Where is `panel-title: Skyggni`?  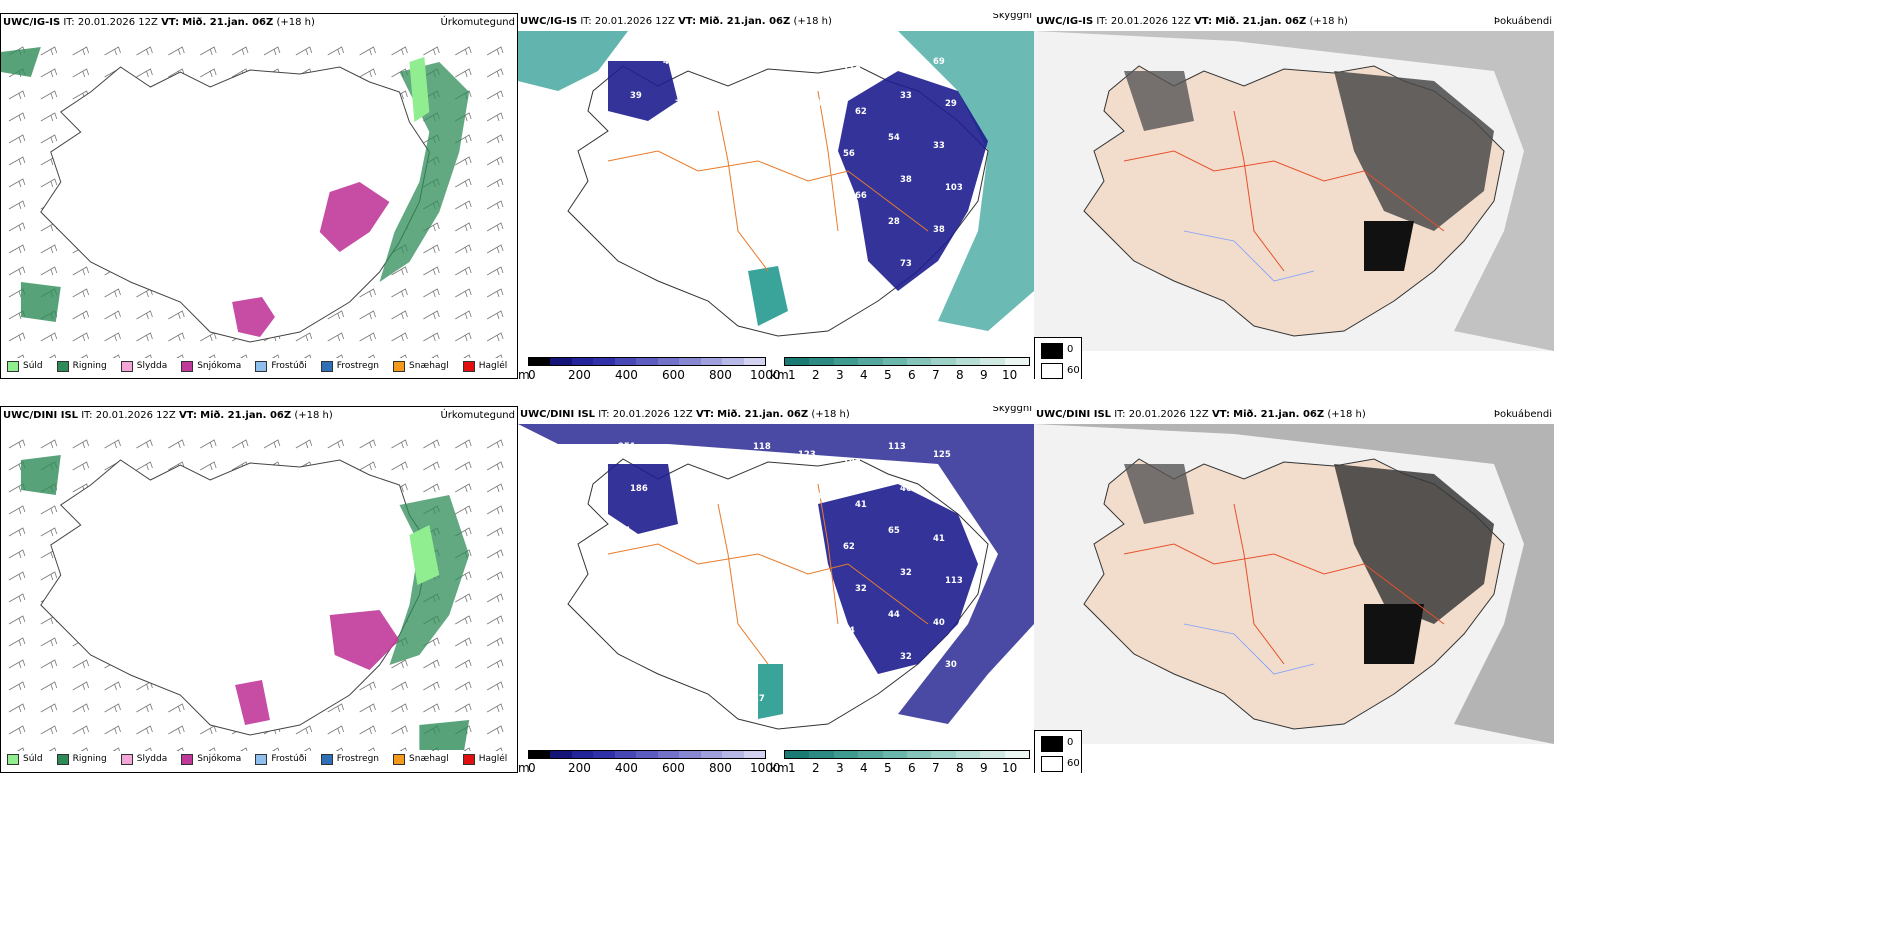
panel-title: Skyggni is located at coordinates (1012, 410).